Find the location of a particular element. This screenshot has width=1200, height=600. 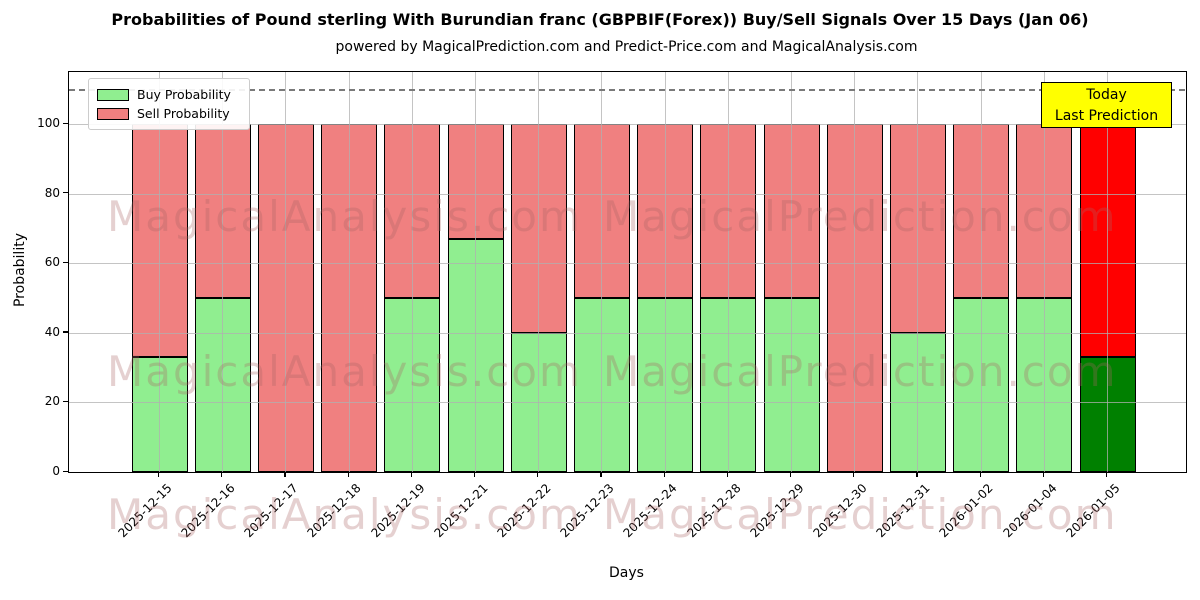

legend: Buy Probability Sell Probability is located at coordinates (169, 104).